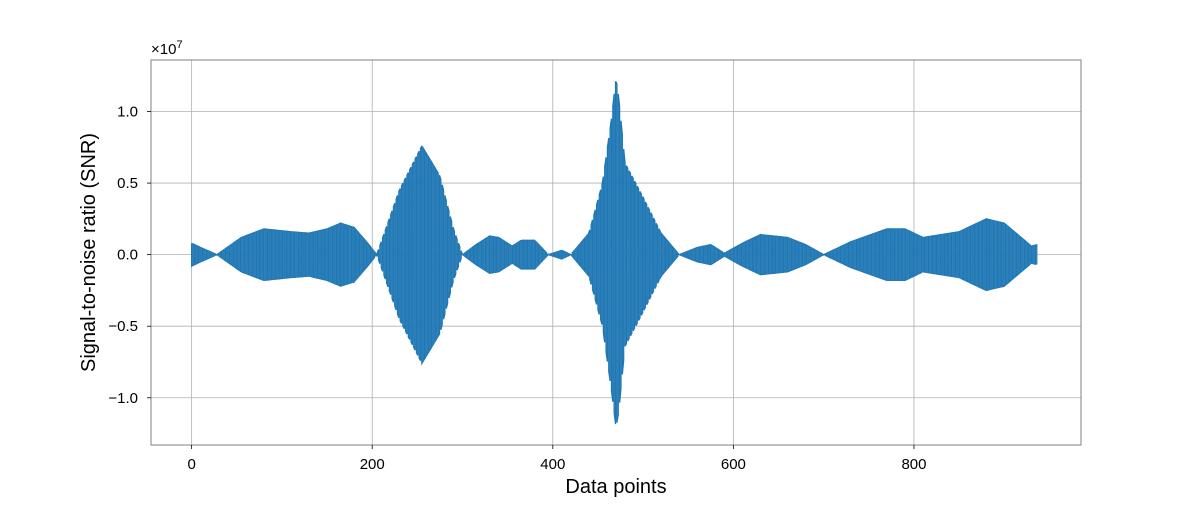 This screenshot has height=505, width=1200. What do you see at coordinates (179, 45) in the screenshot?
I see `scale-exponent-power: 7` at bounding box center [179, 45].